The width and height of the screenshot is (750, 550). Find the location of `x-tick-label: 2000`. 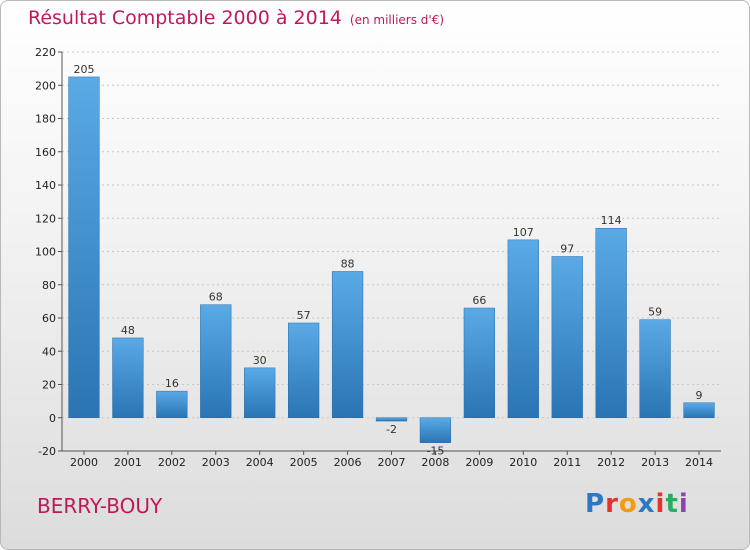

x-tick-label: 2000 is located at coordinates (84, 462).